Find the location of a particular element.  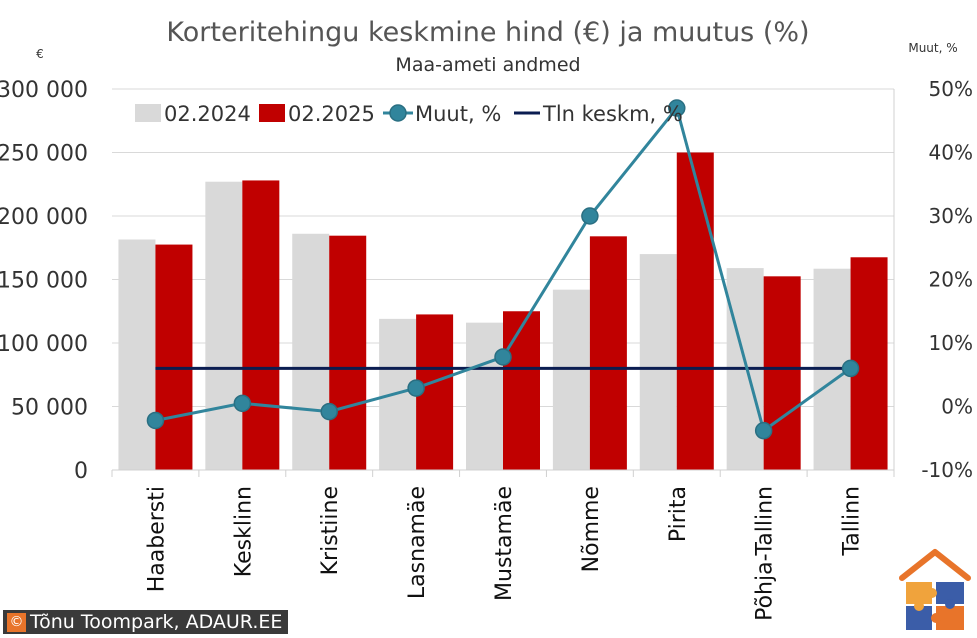

right-tick-label: 50% is located at coordinates (951, 89).